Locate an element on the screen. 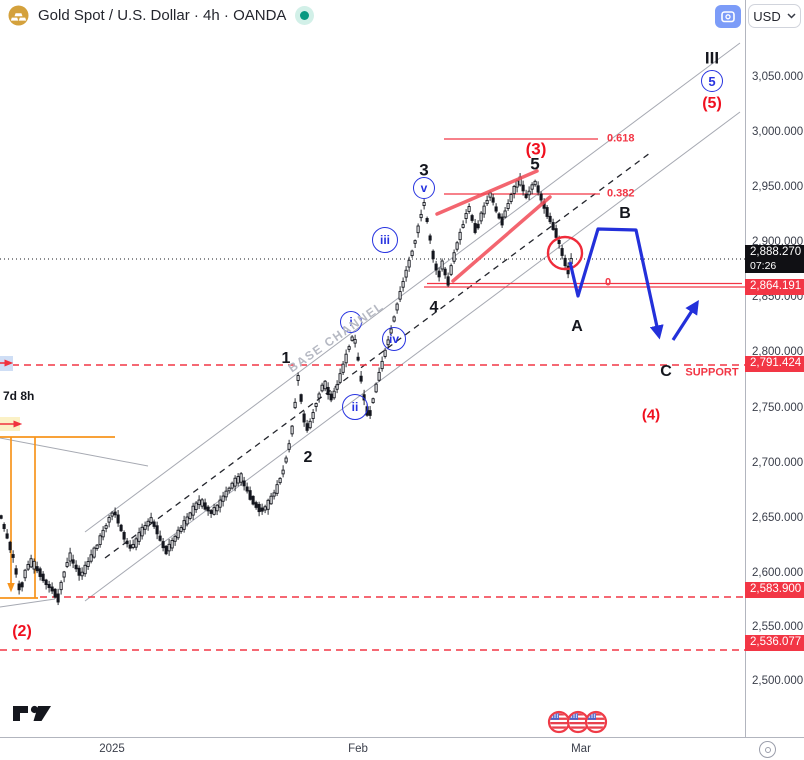 The height and width of the screenshot is (760, 804). chart-legend: Gold Spot / U.S. Dollar · 4h · OANDA is located at coordinates (161, 15).